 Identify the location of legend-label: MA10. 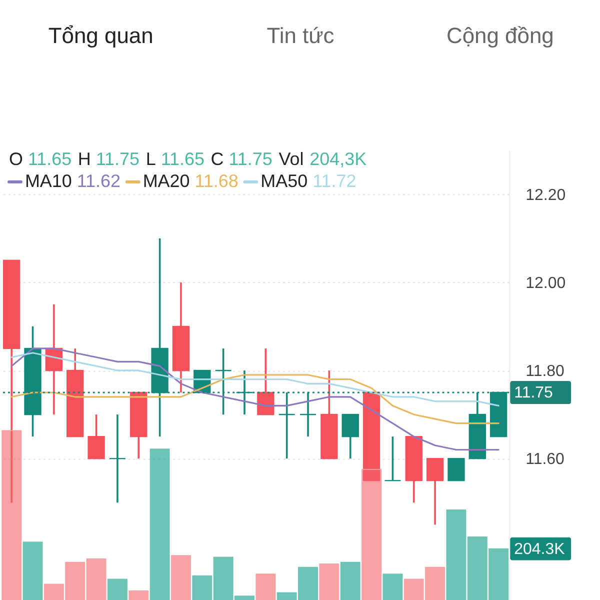
(48, 180).